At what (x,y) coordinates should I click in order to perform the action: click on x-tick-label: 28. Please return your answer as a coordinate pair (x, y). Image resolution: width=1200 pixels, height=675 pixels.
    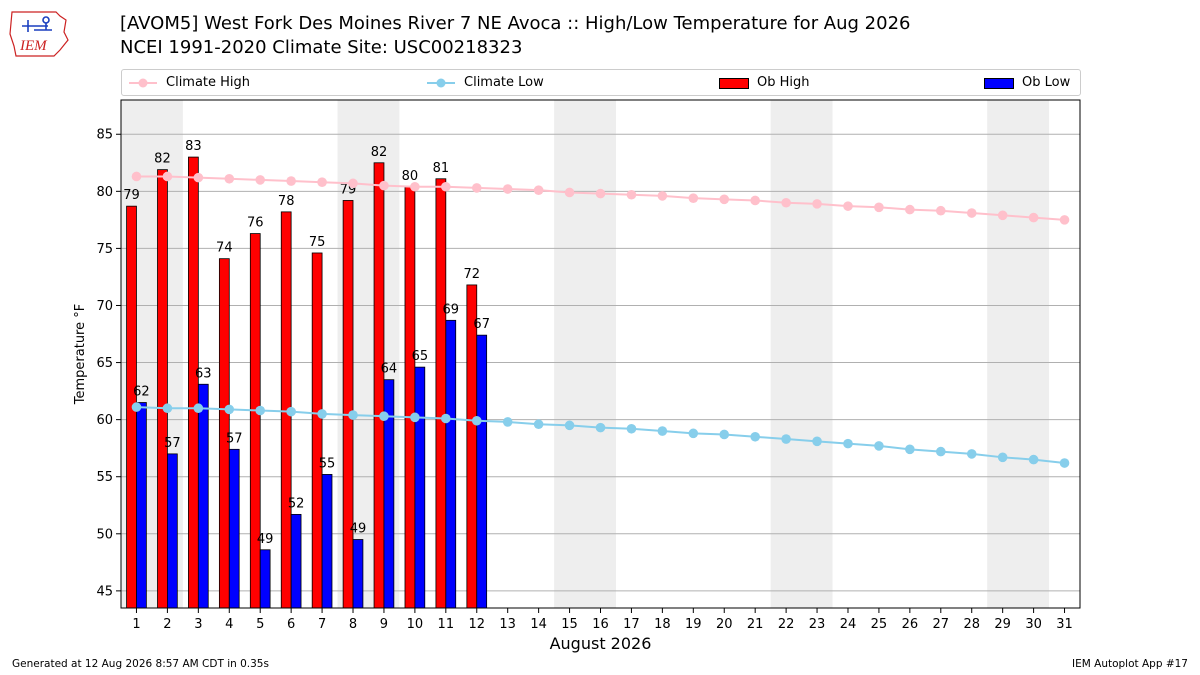
    Looking at the image, I should click on (971, 624).